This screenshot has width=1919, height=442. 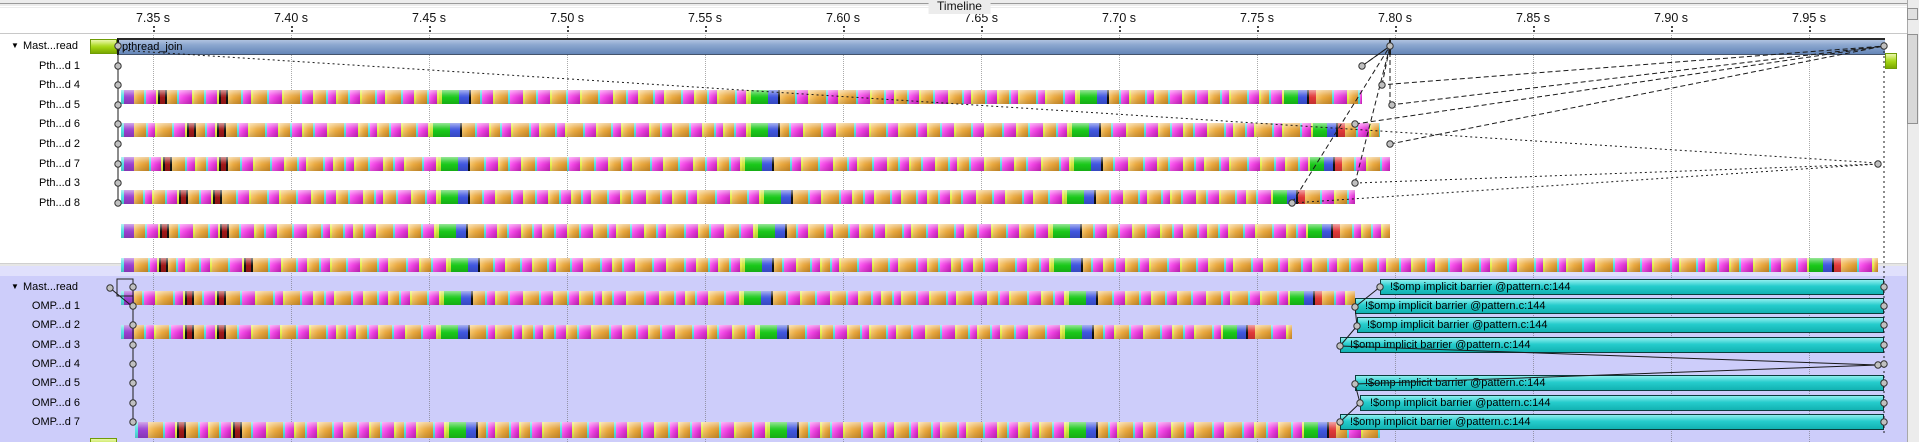 What do you see at coordinates (1912, 79) in the screenshot?
I see `scrollbar-thumb` at bounding box center [1912, 79].